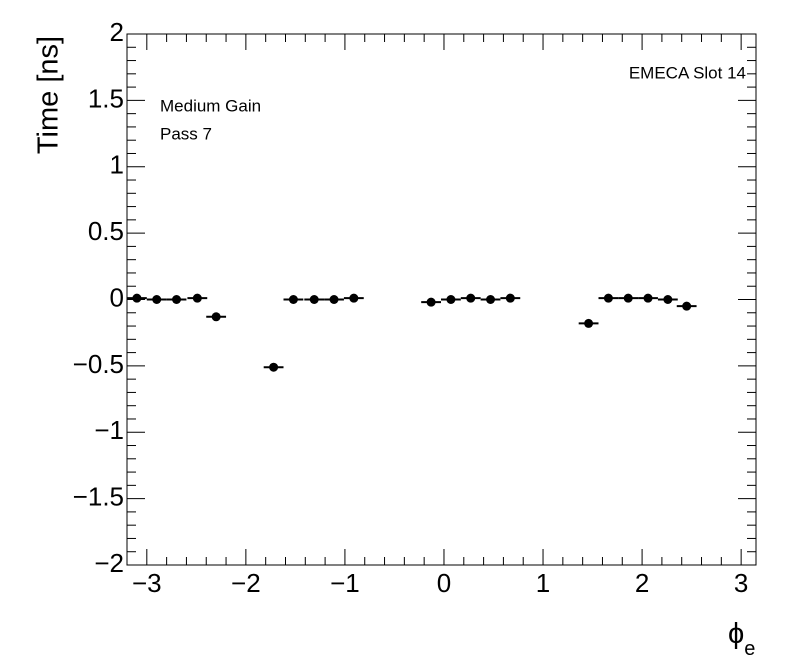 This screenshot has height=672, width=796. What do you see at coordinates (246, 583) in the screenshot?
I see `x-tick-label: −2` at bounding box center [246, 583].